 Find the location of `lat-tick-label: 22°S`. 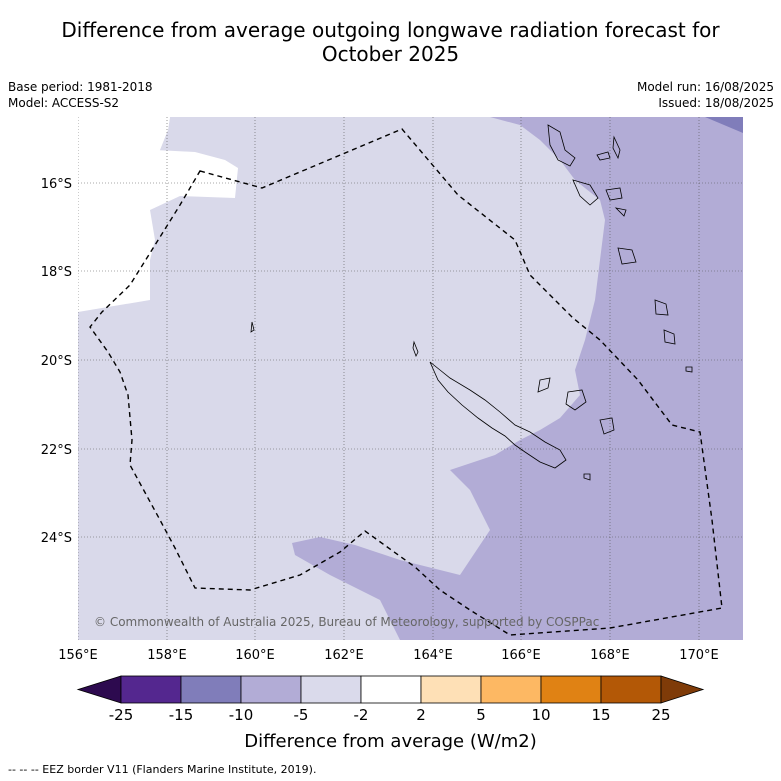

lat-tick-label: 22°S is located at coordinates (56, 450).